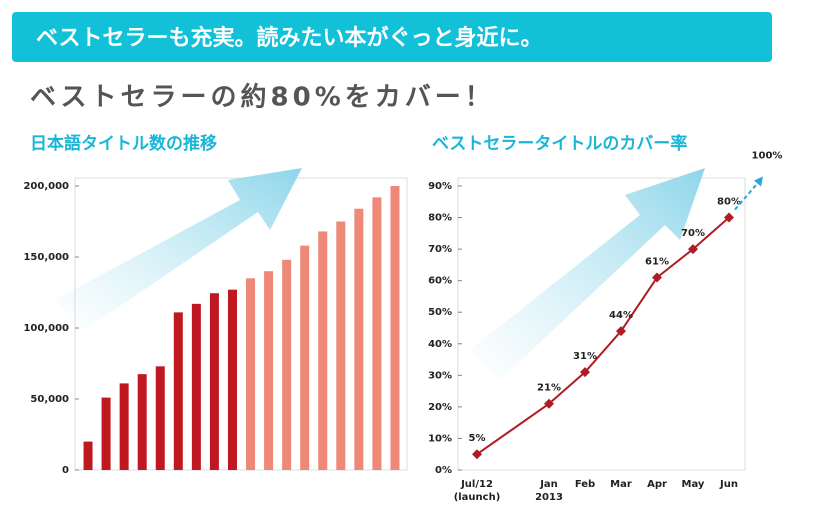 The width and height of the screenshot is (826, 518). What do you see at coordinates (549, 388) in the screenshot?
I see `value-label: 21%` at bounding box center [549, 388].